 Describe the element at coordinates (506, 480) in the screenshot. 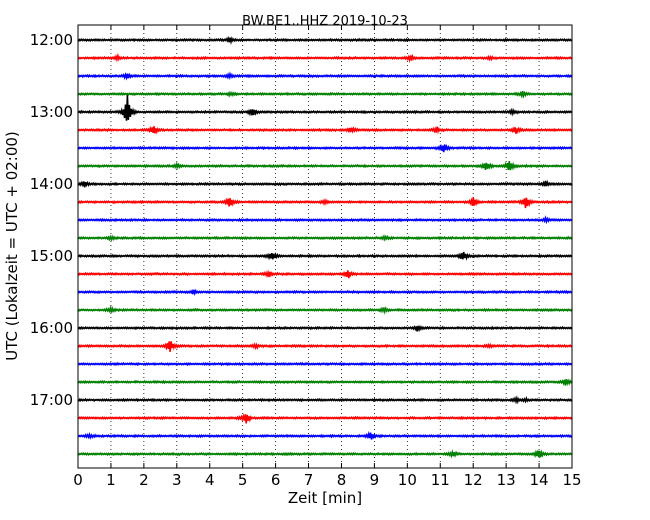

I see `x-tick-label: 13` at that location.